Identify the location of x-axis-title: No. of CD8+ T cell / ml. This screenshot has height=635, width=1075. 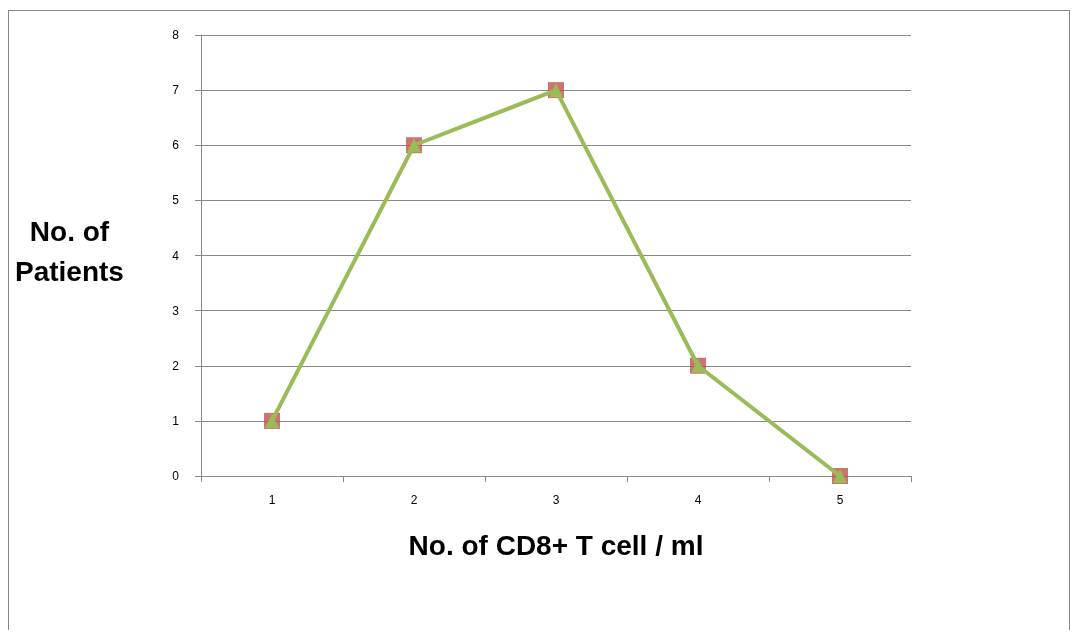
(556, 545).